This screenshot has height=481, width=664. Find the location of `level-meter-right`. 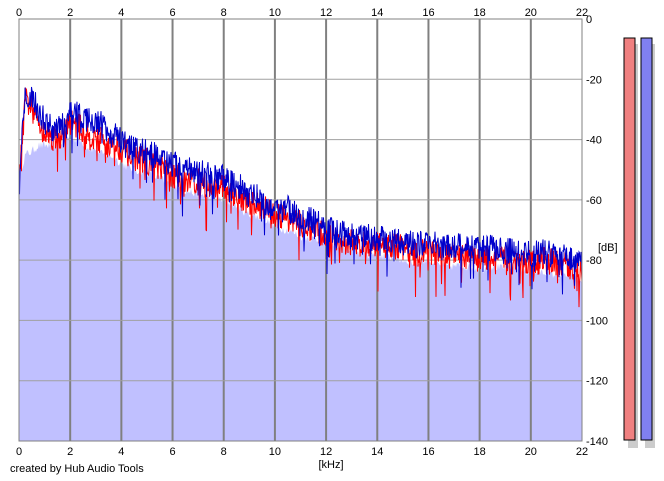

level-meter-right is located at coordinates (647, 242).